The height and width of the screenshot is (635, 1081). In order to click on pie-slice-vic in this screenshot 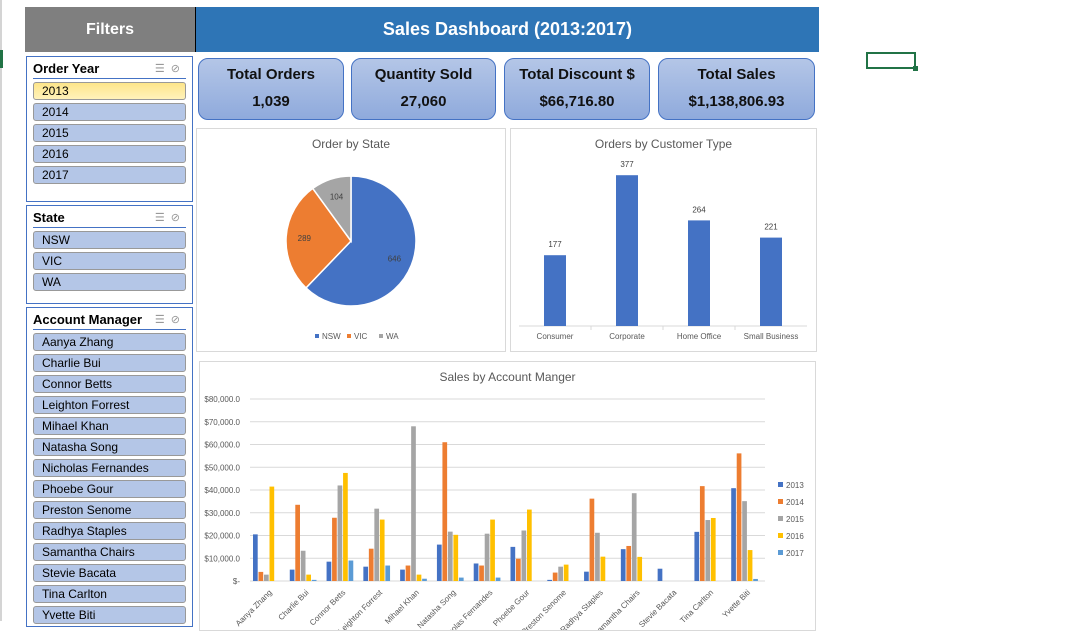, I will do `click(318, 238)`.